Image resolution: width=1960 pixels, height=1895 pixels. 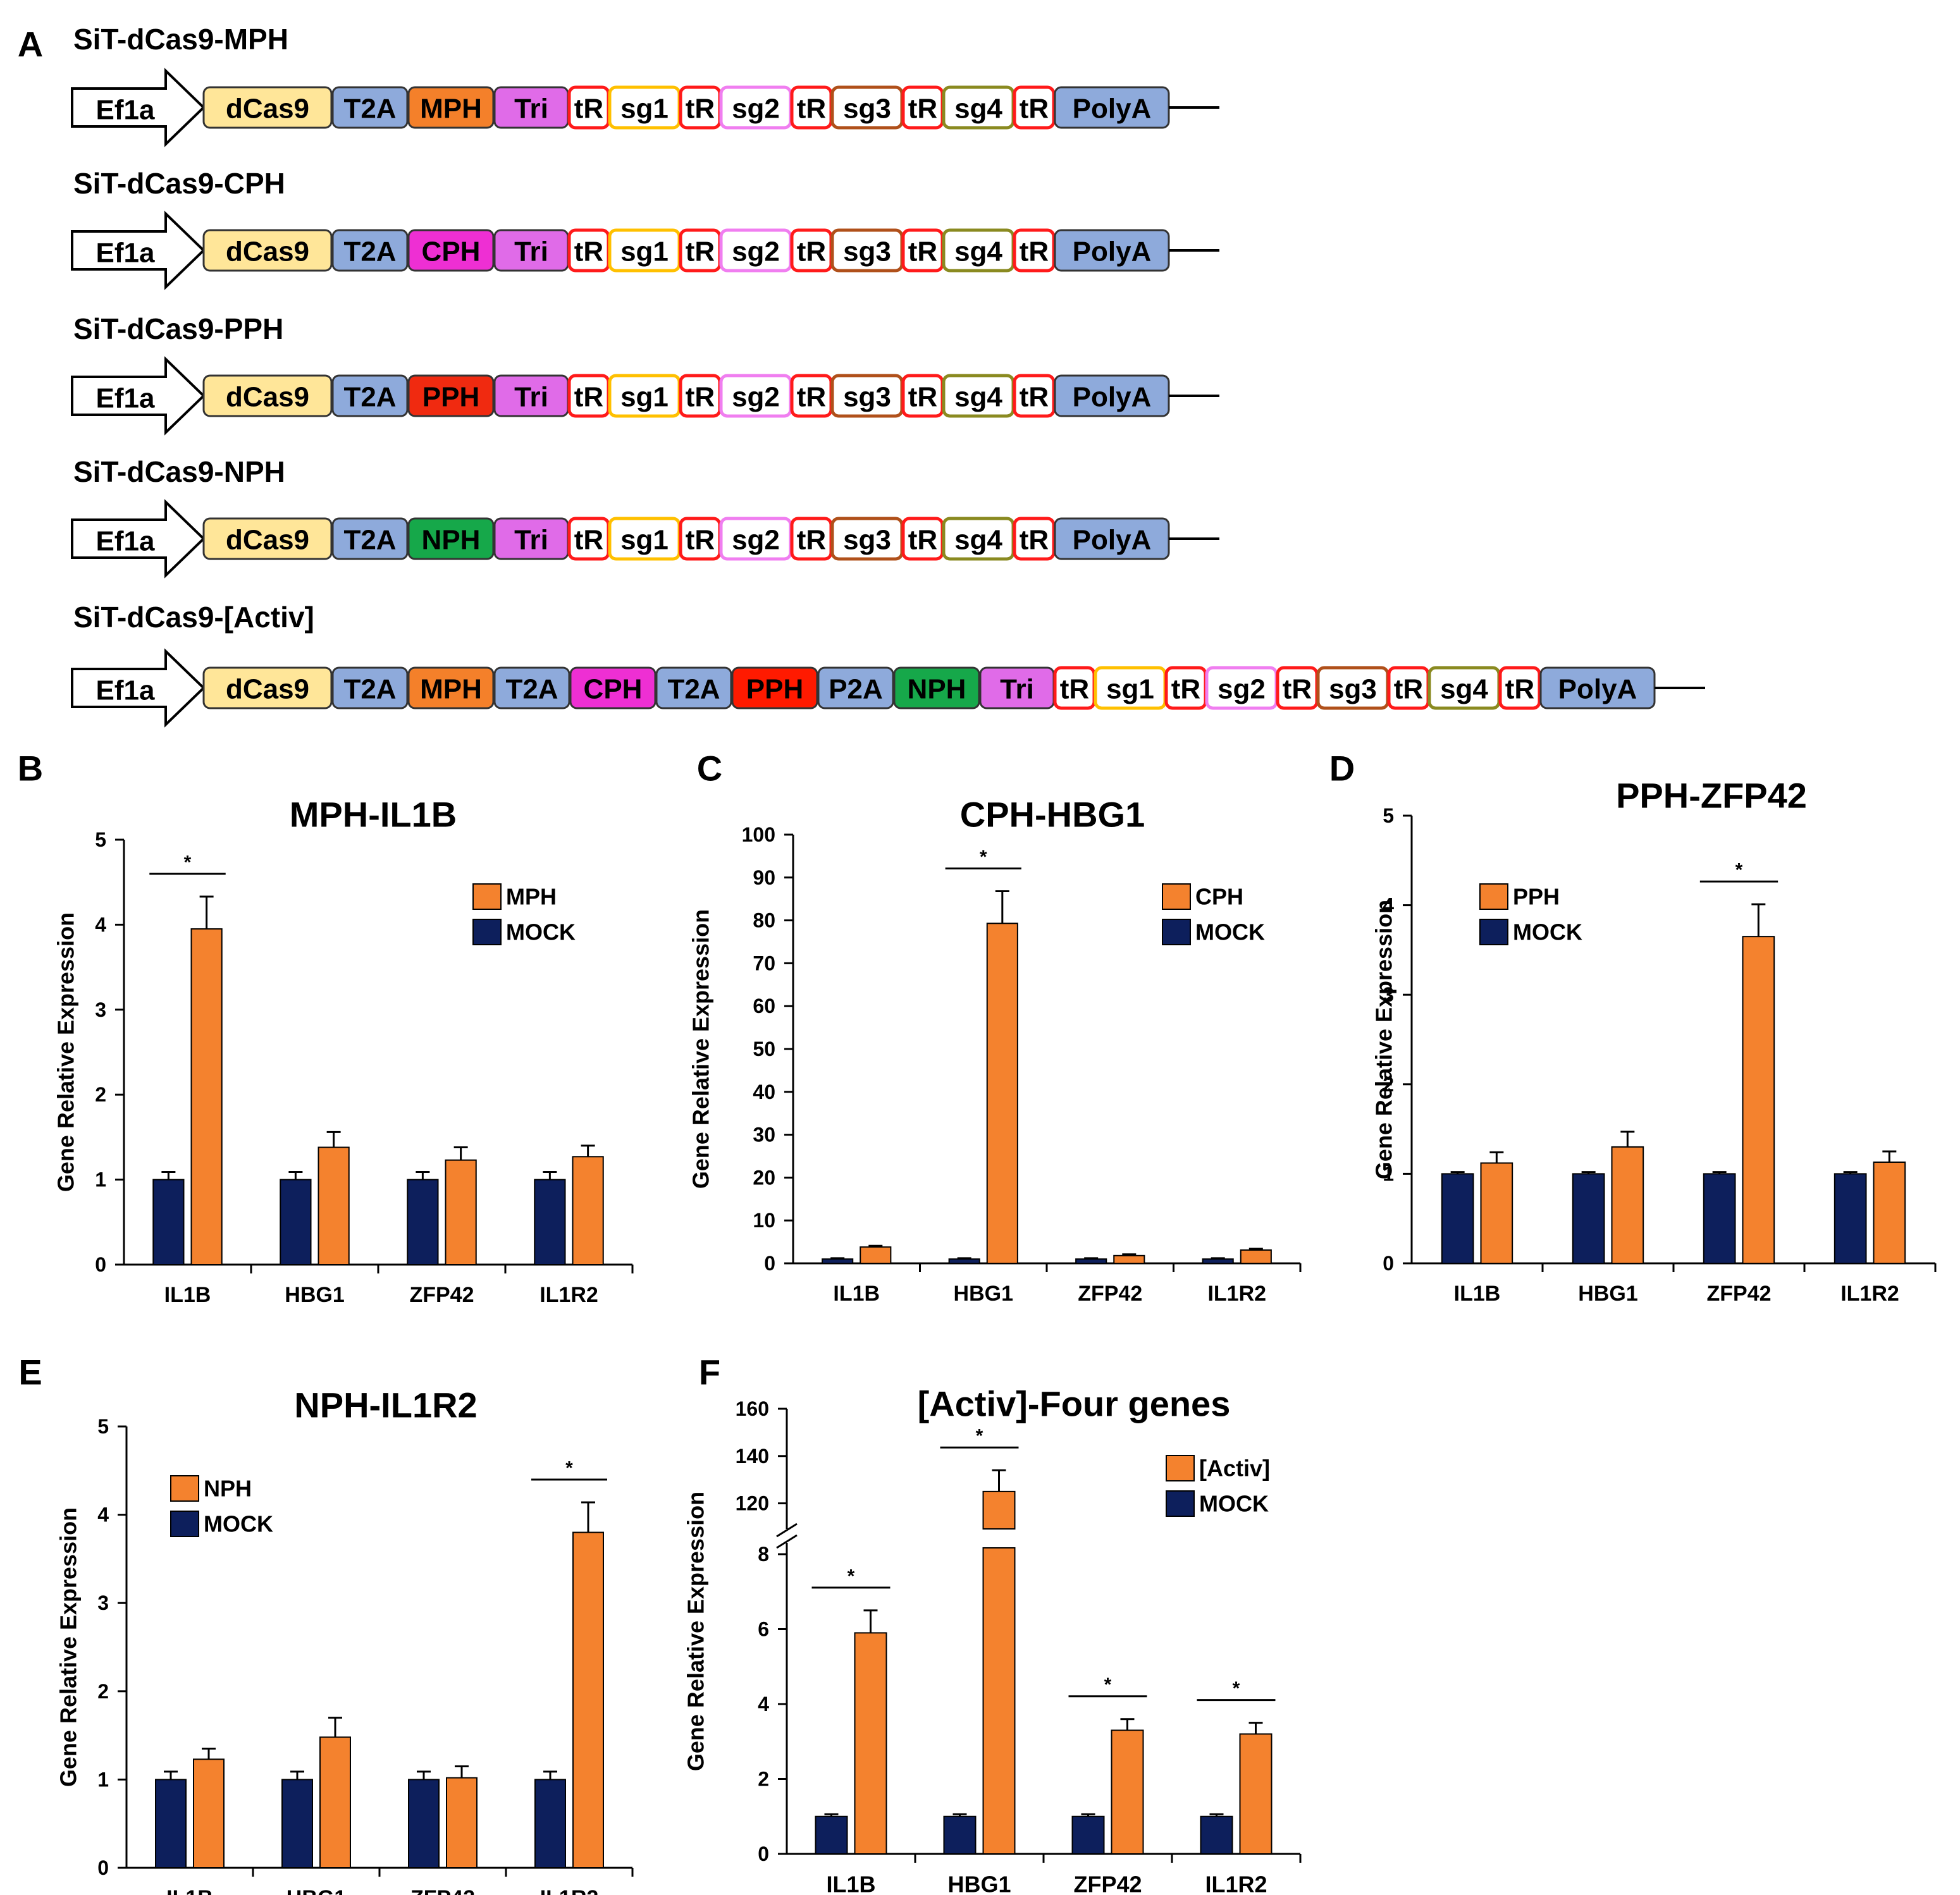 I want to click on legend-label: [Activ], so click(x=1235, y=1468).